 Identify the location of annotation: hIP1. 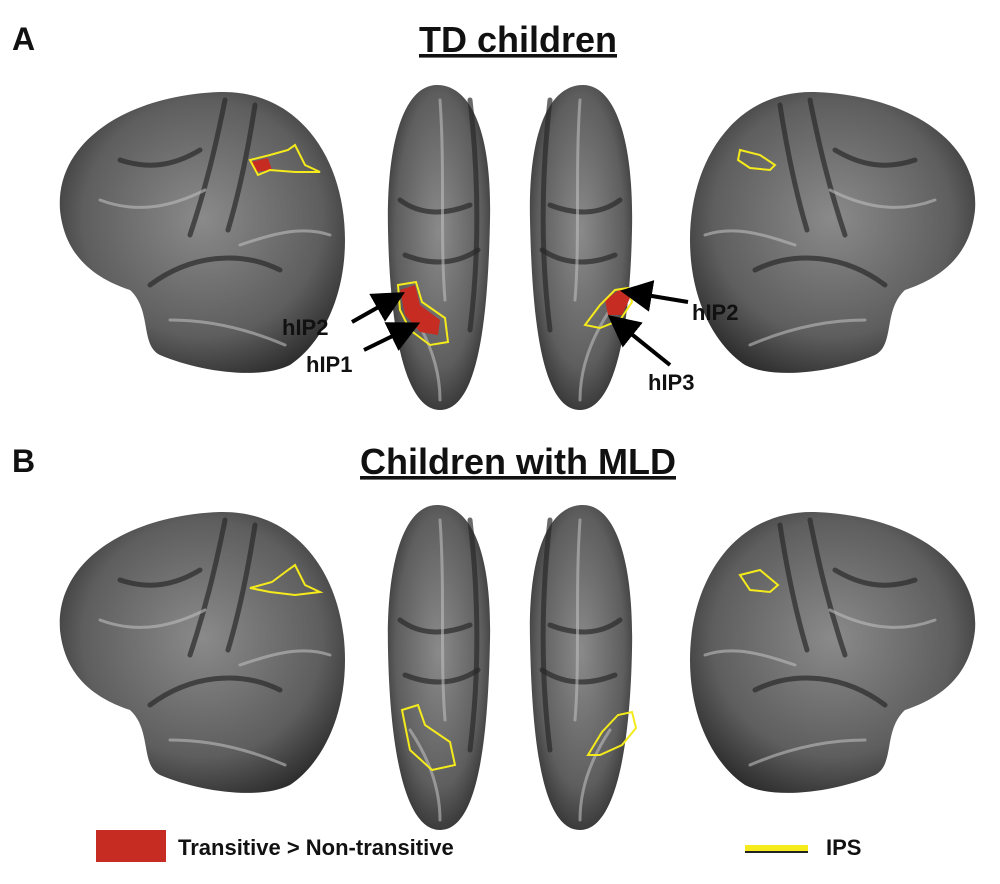
(329, 364).